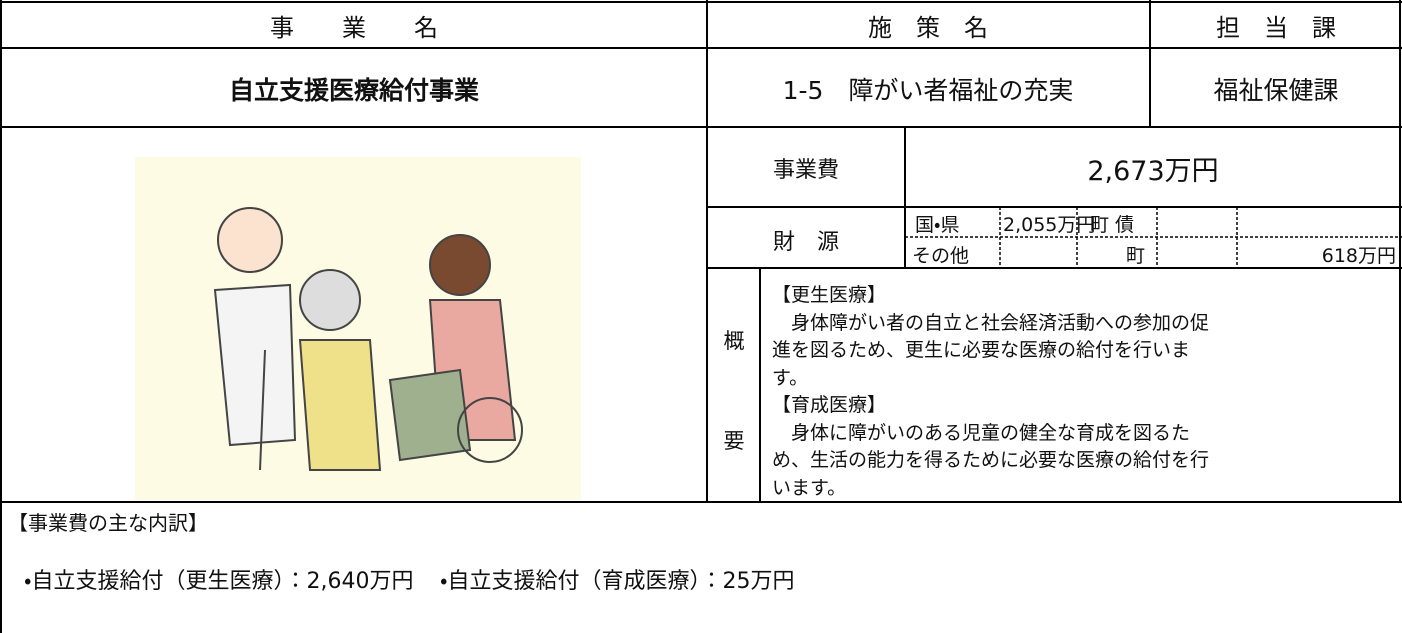  Describe the element at coordinates (1136, 256) in the screenshot. I see `funding-cell: 町` at that location.